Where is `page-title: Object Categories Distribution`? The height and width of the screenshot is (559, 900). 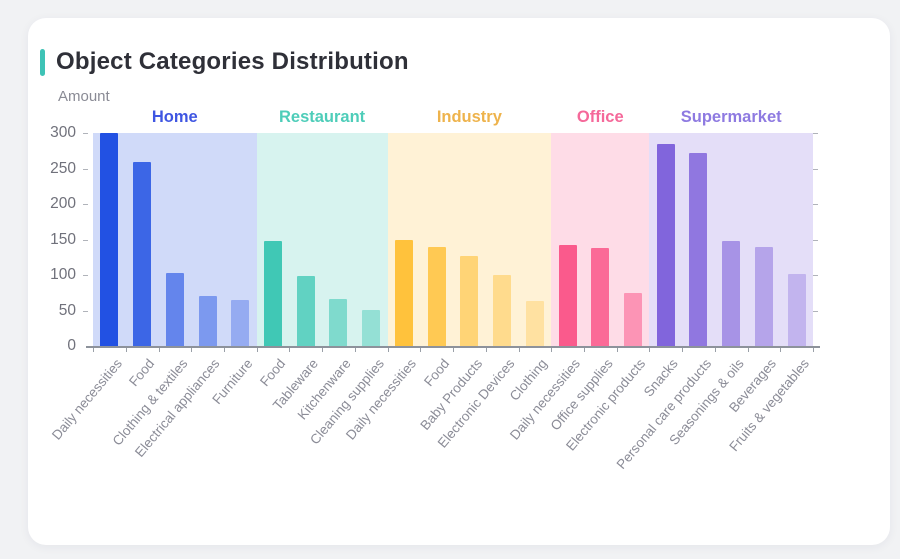 page-title: Object Categories Distribution is located at coordinates (232, 61).